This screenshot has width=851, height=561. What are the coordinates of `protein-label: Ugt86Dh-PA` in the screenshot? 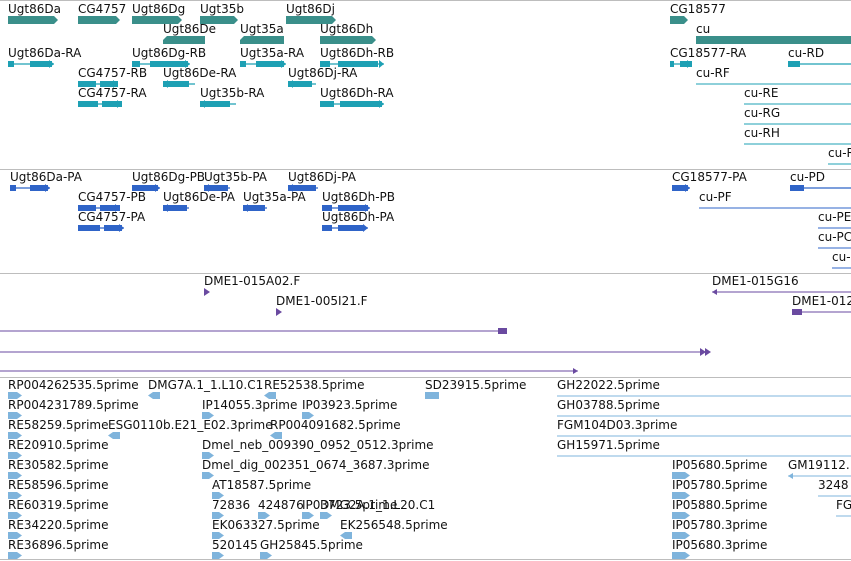 It's located at (358, 217).